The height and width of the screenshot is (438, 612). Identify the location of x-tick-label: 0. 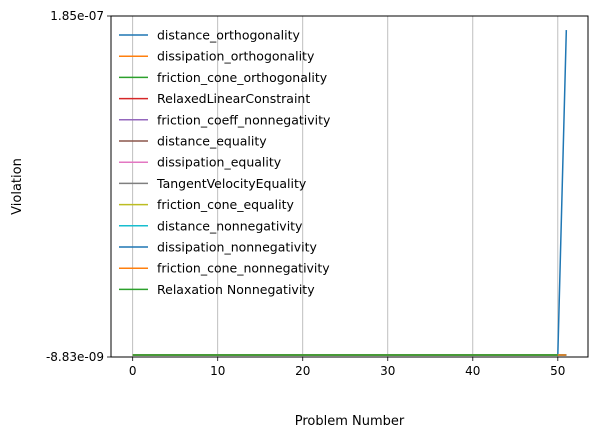
(133, 371).